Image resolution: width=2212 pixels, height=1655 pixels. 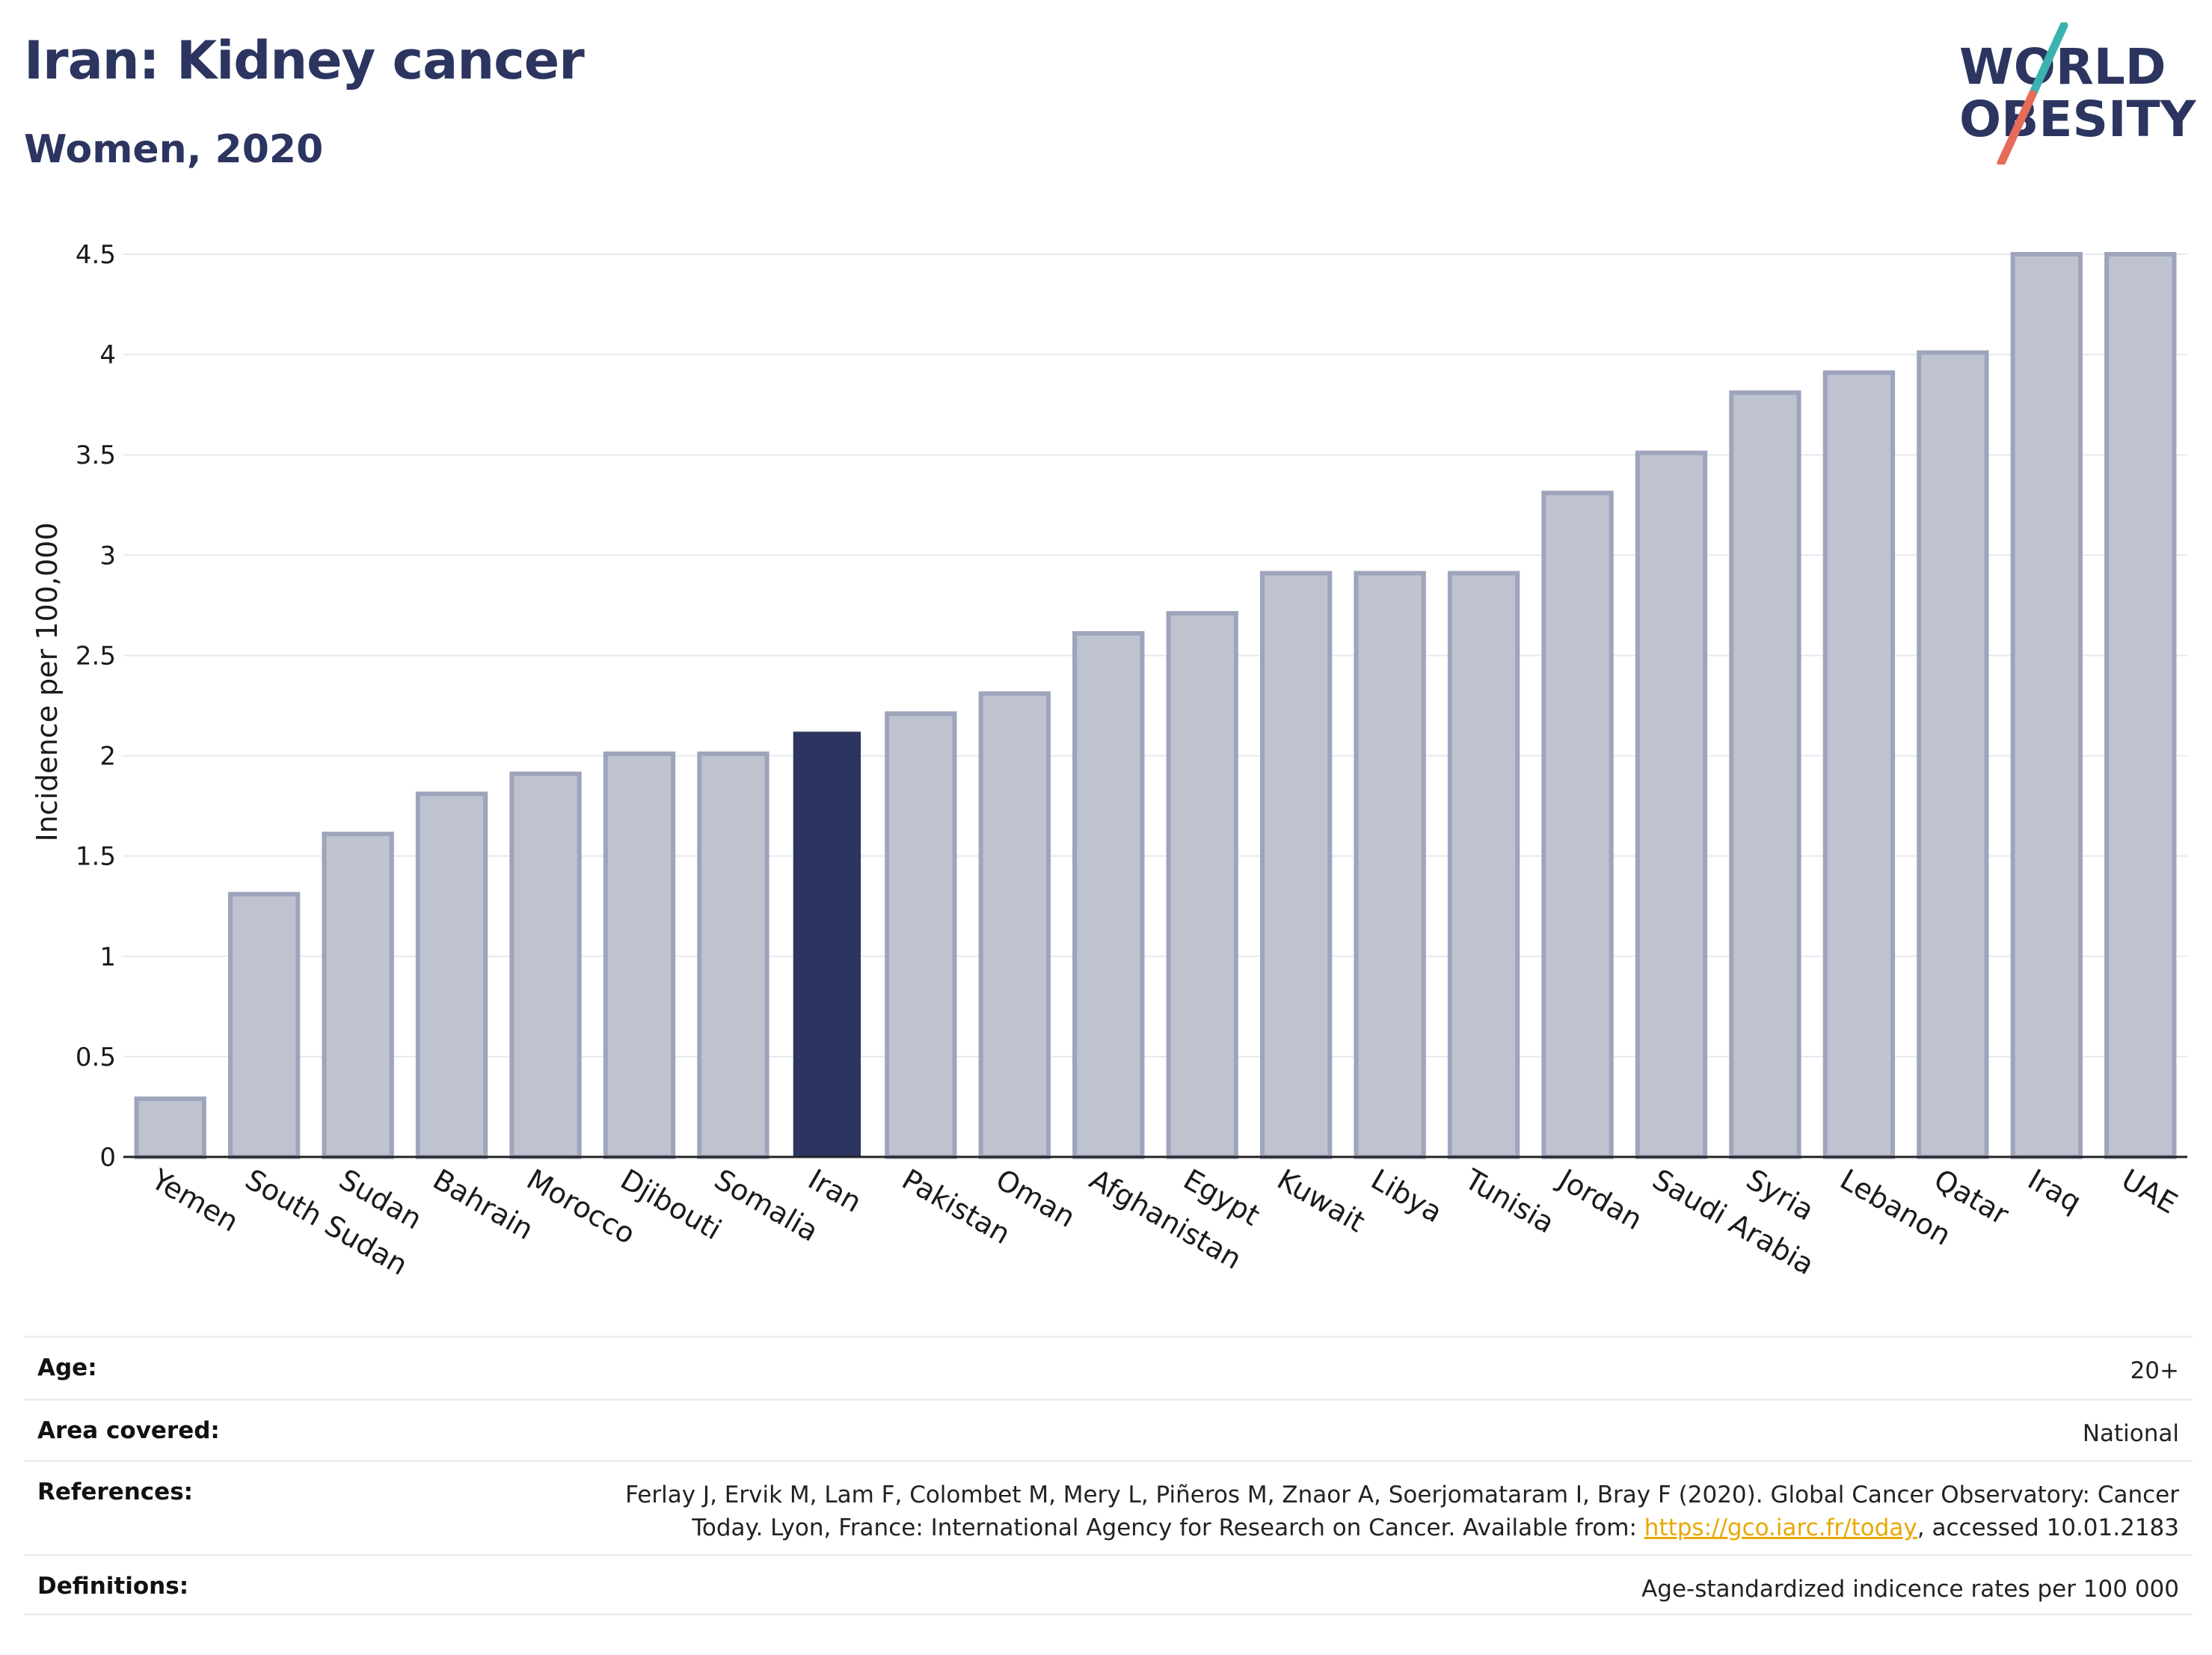 I want to click on references-link: https://gco.iarc.fr/today, so click(x=1780, y=1527).